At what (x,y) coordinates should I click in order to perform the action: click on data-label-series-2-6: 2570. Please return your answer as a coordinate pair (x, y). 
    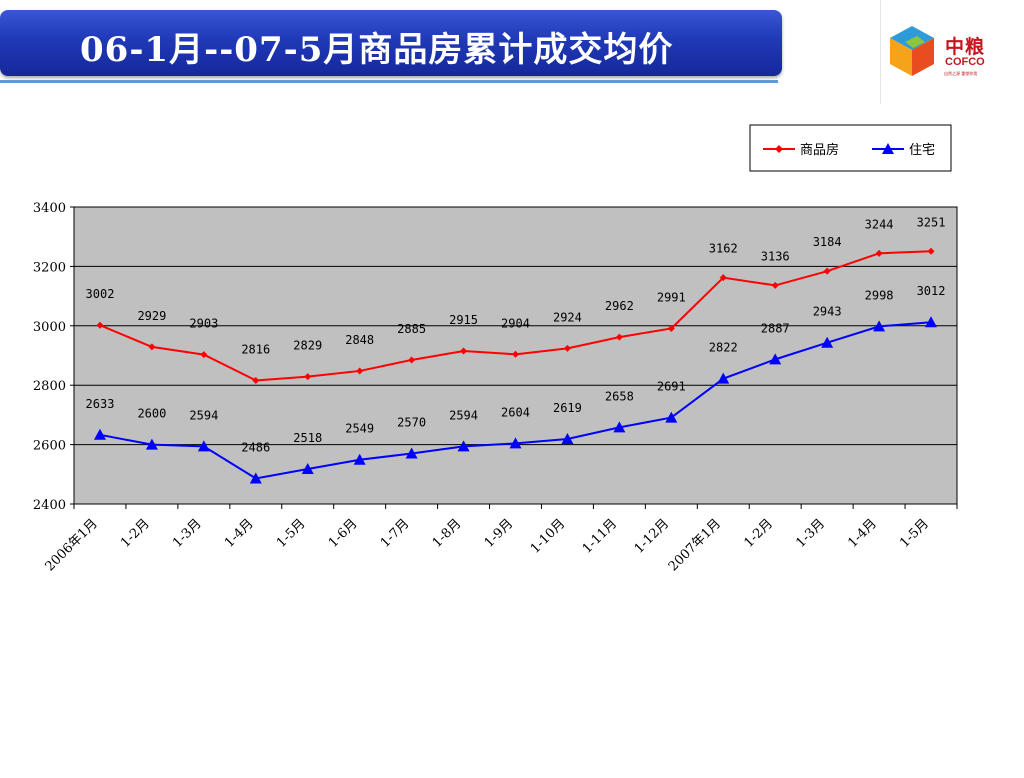
    Looking at the image, I should click on (411, 423).